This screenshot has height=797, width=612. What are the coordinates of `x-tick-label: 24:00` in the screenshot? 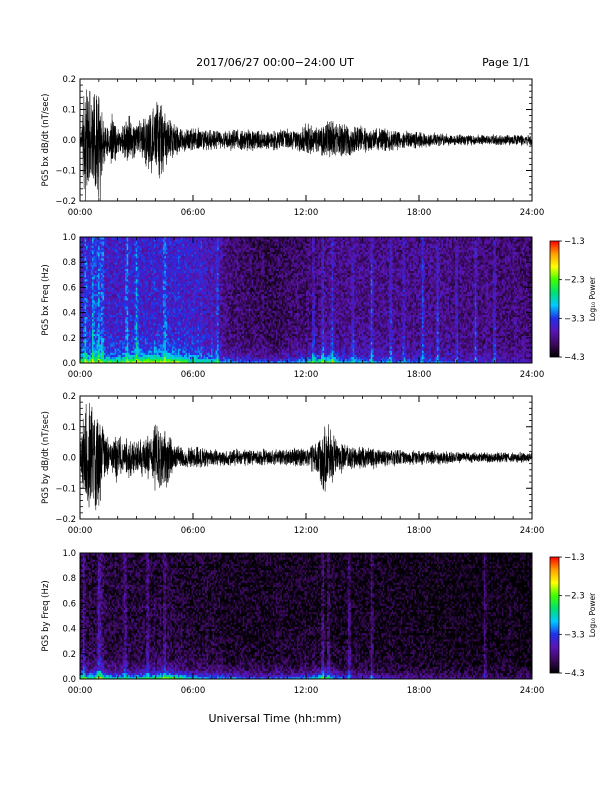 It's located at (532, 213).